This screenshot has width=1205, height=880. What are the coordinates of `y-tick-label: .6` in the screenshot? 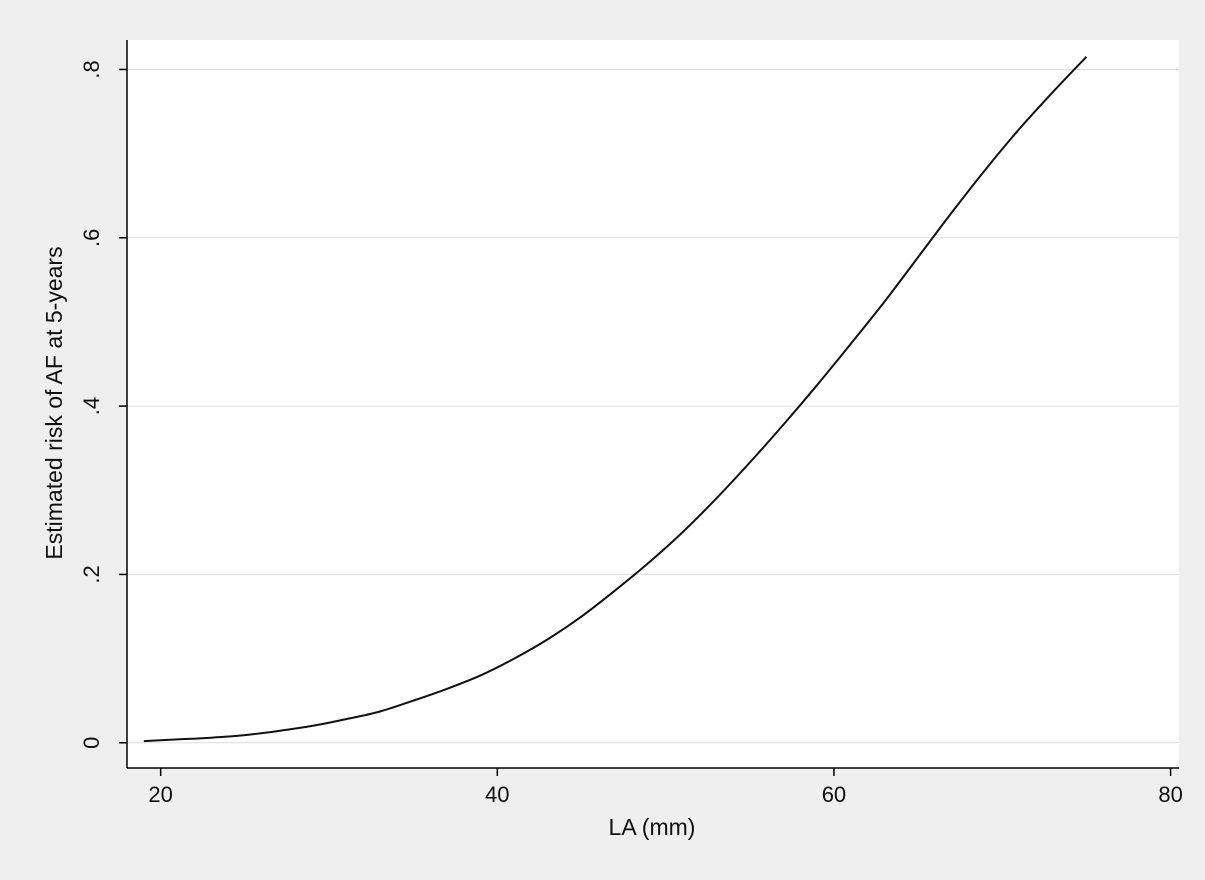 It's located at (91, 238).